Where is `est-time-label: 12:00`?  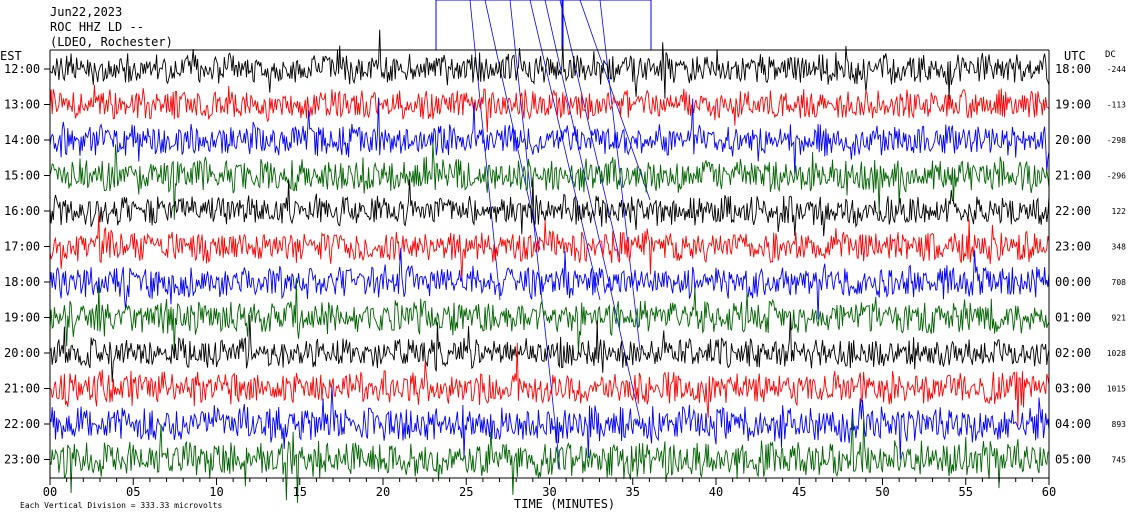
est-time-label: 12:00 is located at coordinates (22, 69).